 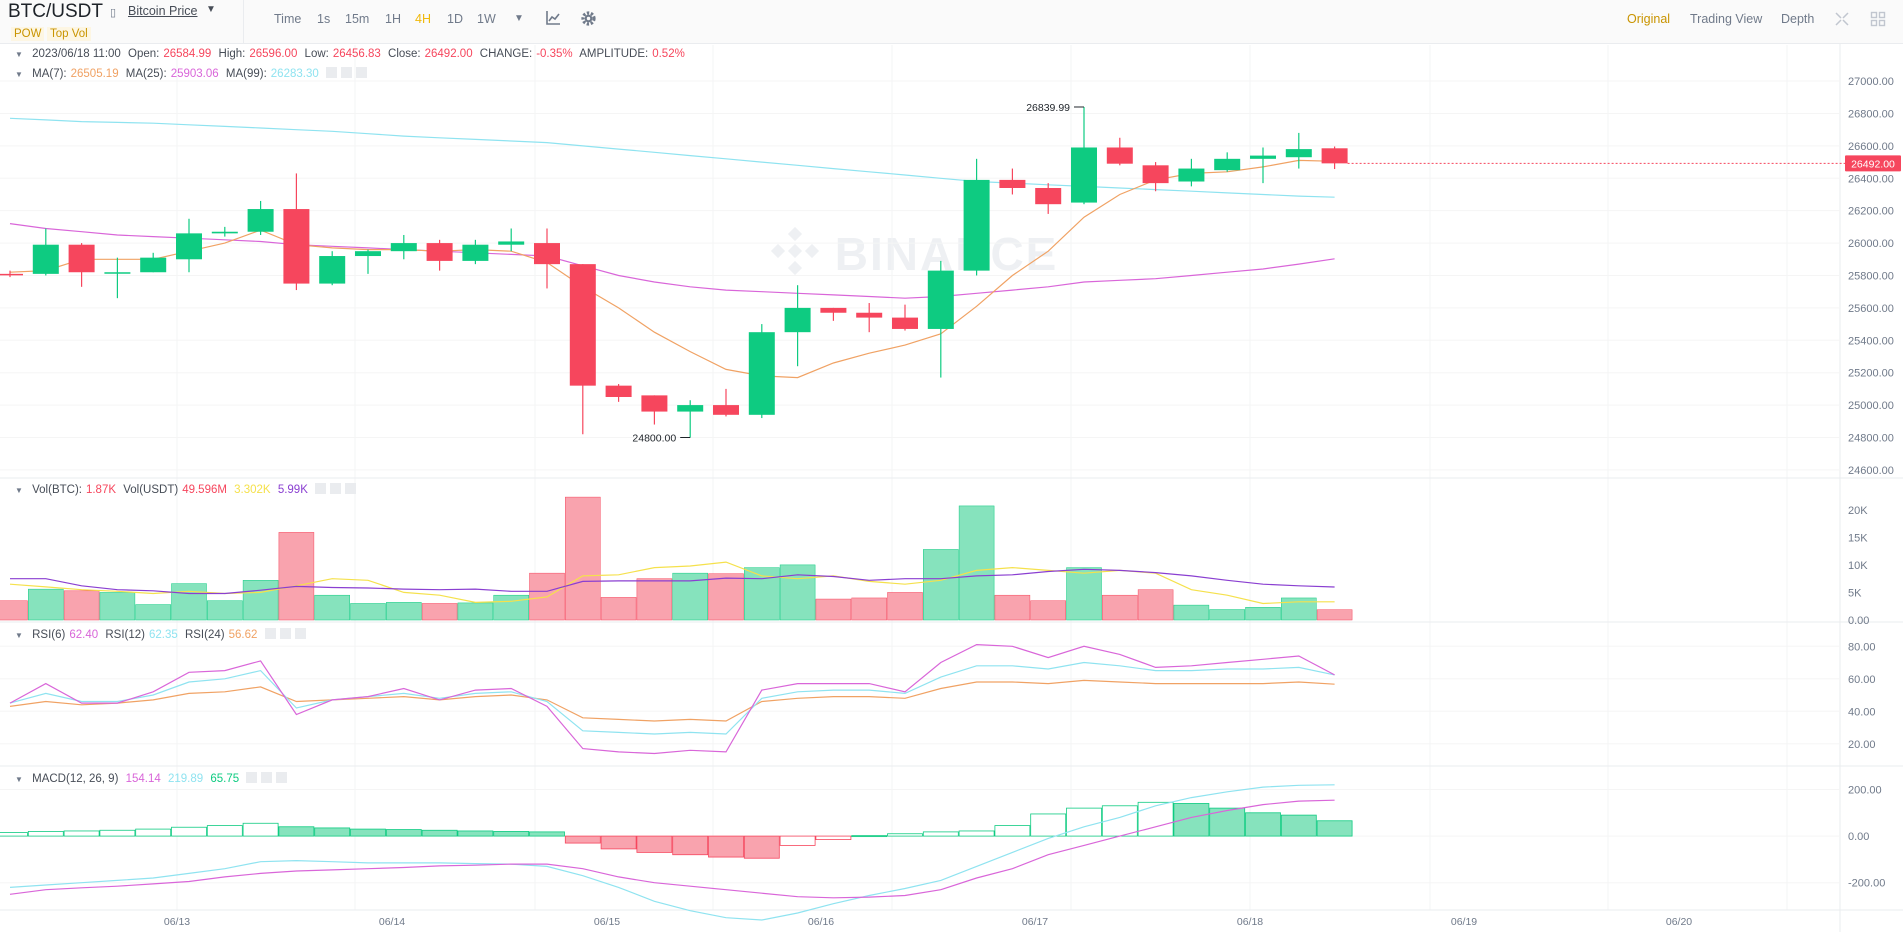 What do you see at coordinates (554, 54) in the screenshot?
I see `change-value: -0.35%` at bounding box center [554, 54].